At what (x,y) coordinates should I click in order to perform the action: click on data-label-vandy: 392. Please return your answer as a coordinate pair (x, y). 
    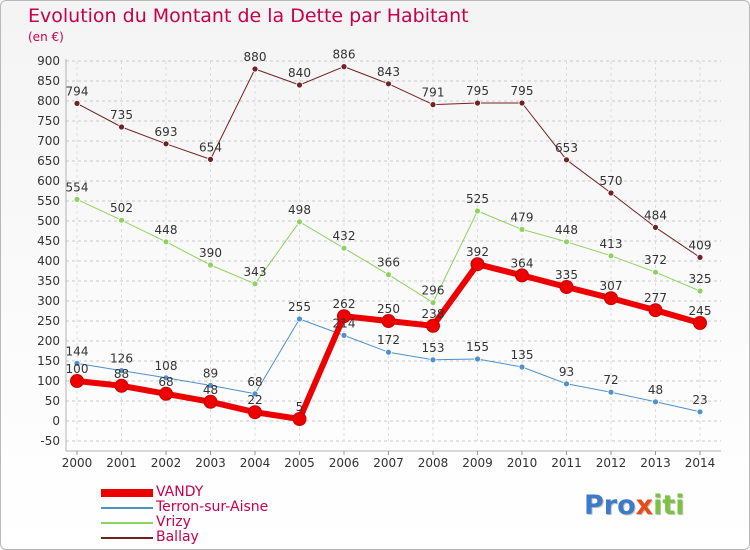
    Looking at the image, I should click on (477, 252).